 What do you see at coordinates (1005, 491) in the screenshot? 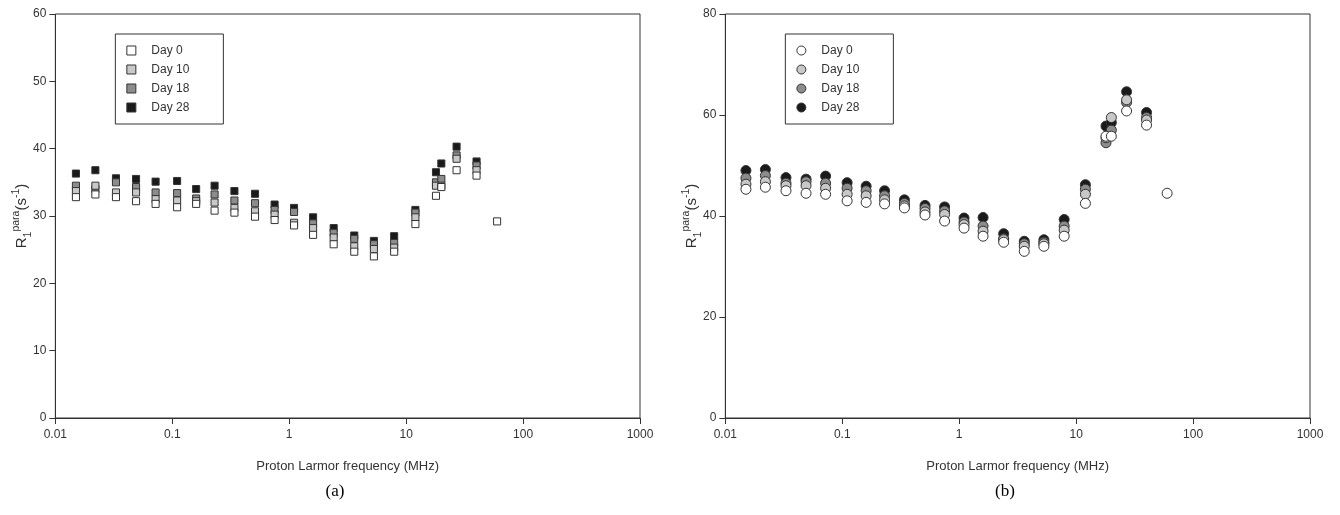
I see `text: (b)` at bounding box center [1005, 491].